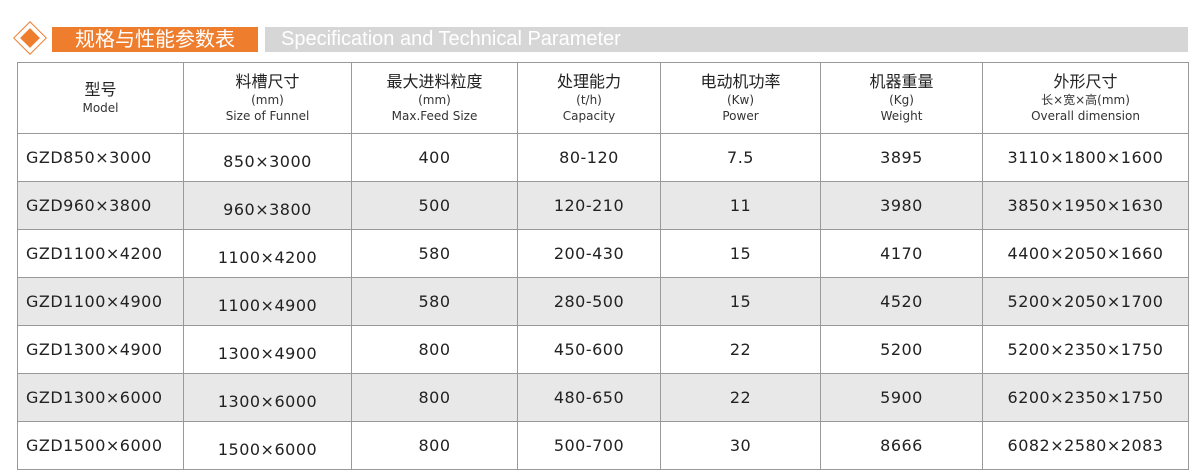  Describe the element at coordinates (30, 38) in the screenshot. I see `diamond-icon` at that location.